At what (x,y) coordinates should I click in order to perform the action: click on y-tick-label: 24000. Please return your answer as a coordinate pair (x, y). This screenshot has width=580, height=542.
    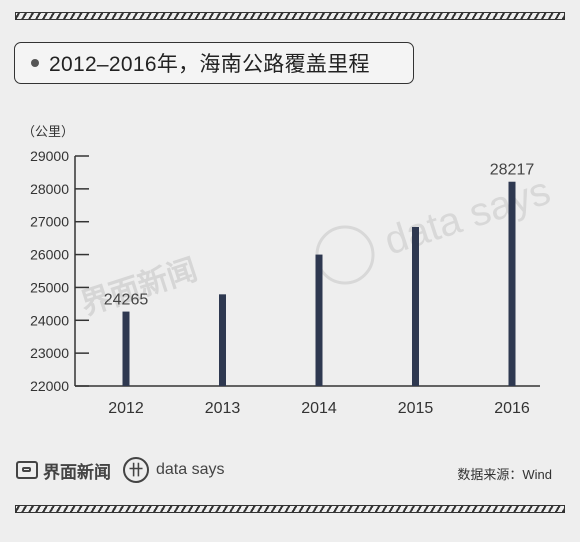
    Looking at the image, I should click on (49, 320).